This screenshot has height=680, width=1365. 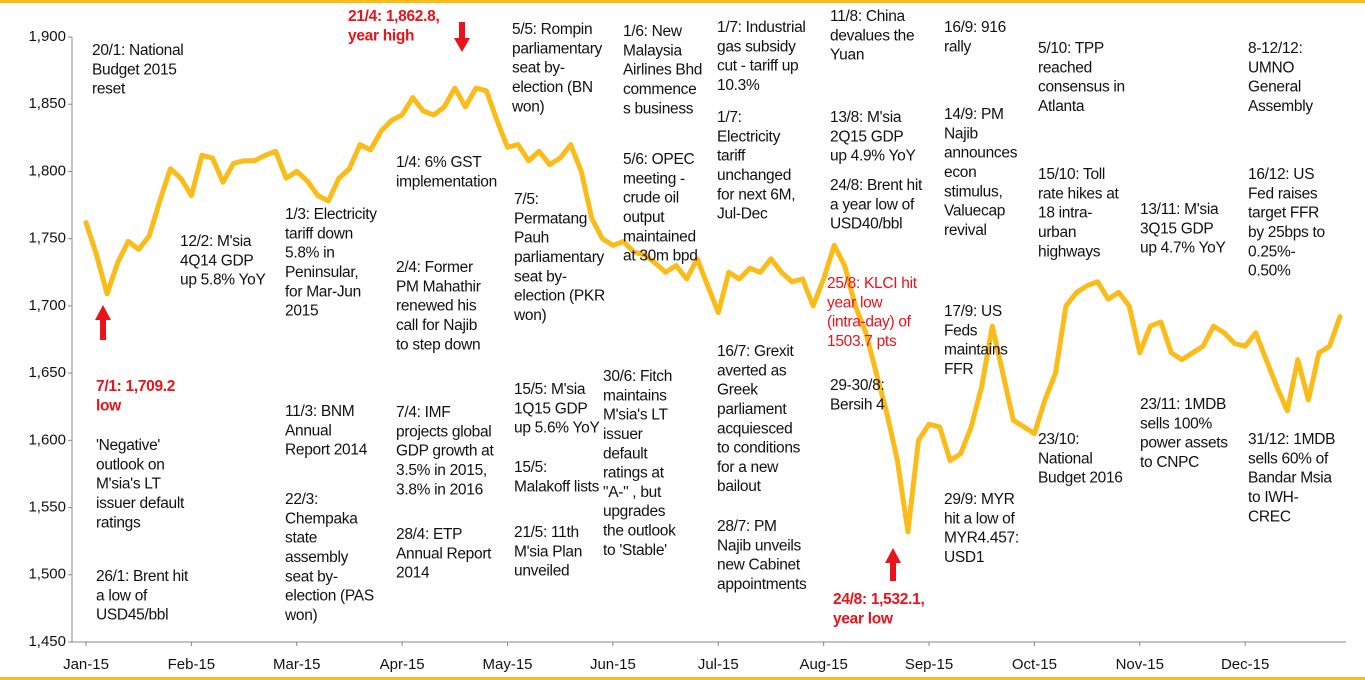 I want to click on annotation-line: won), so click(x=528, y=106).